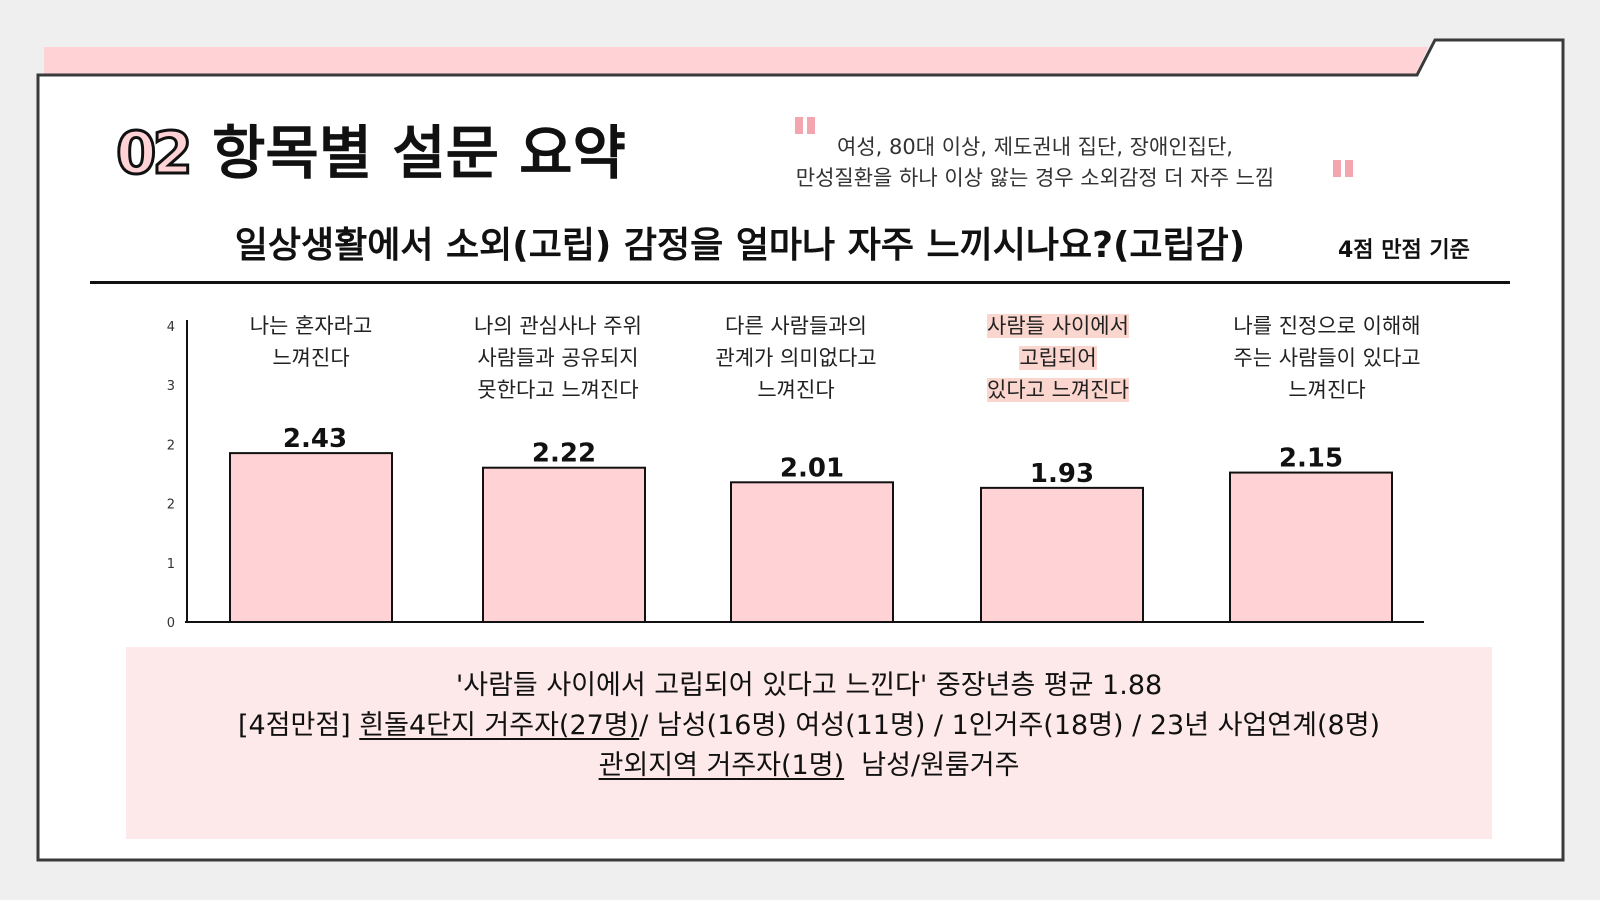  I want to click on y-tick-label: 1, so click(171, 564).